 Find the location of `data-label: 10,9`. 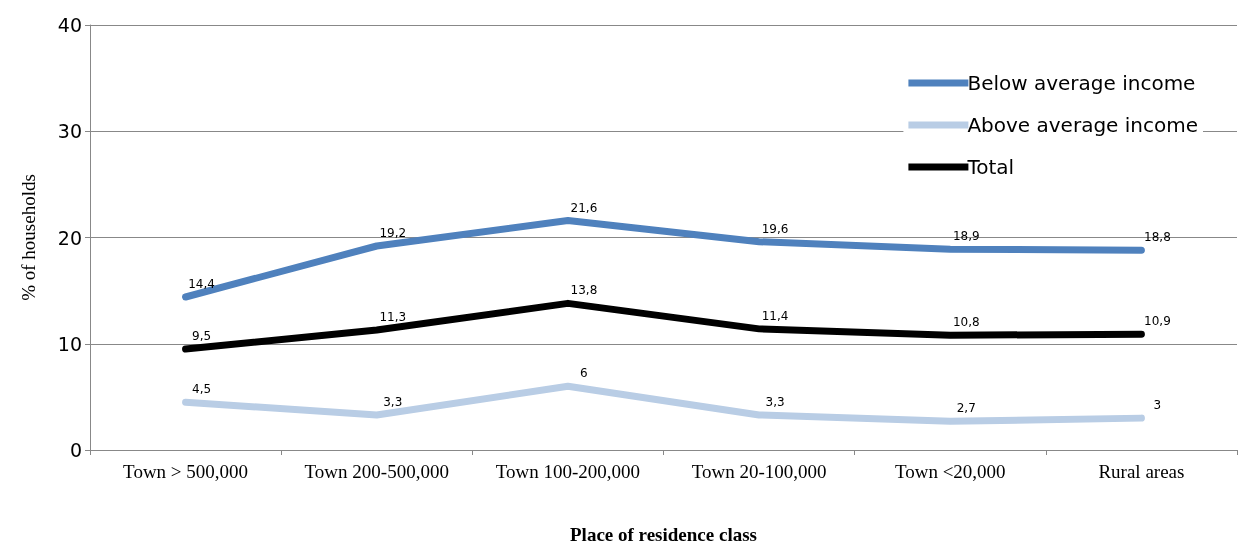

data-label: 10,9 is located at coordinates (1157, 321).